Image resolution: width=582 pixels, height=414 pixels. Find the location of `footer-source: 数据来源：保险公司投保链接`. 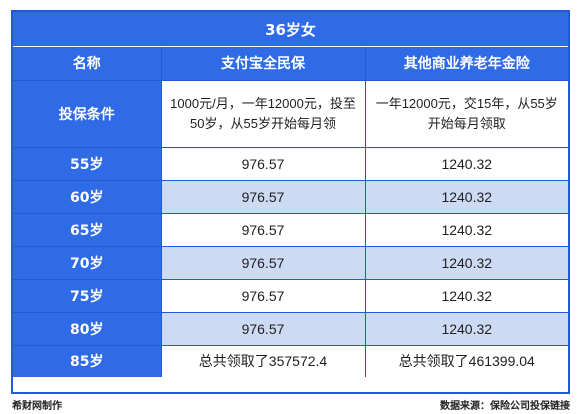

footer-source: 数据来源：保险公司投保链接 is located at coordinates (505, 406).